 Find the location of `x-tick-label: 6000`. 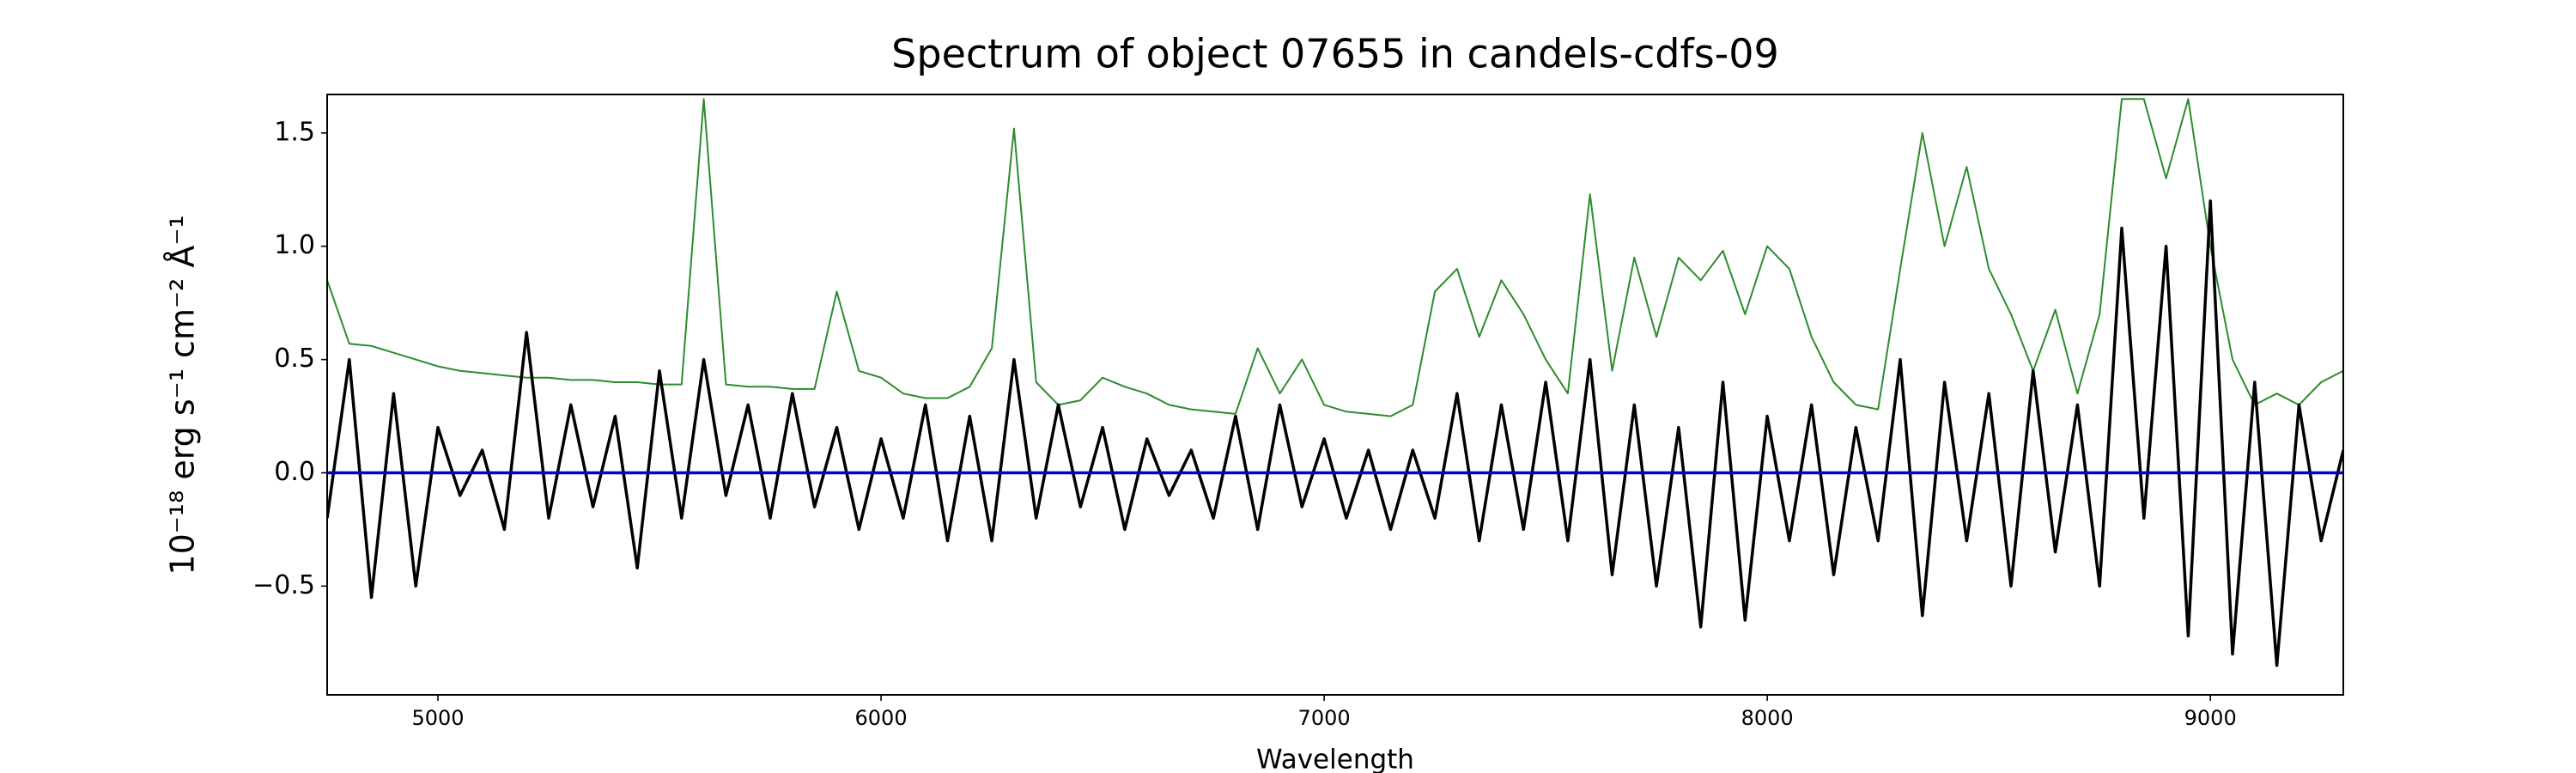

x-tick-label: 6000 is located at coordinates (881, 718).